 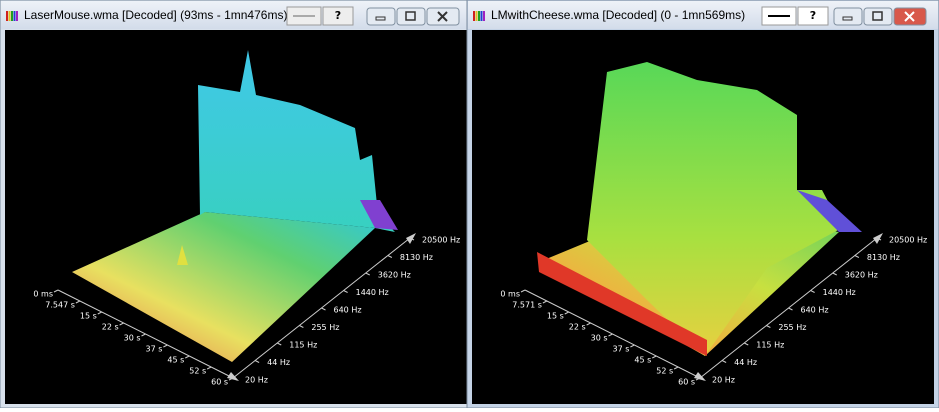 What do you see at coordinates (745, 362) in the screenshot?
I see `freq-label: 44 Hz` at bounding box center [745, 362].